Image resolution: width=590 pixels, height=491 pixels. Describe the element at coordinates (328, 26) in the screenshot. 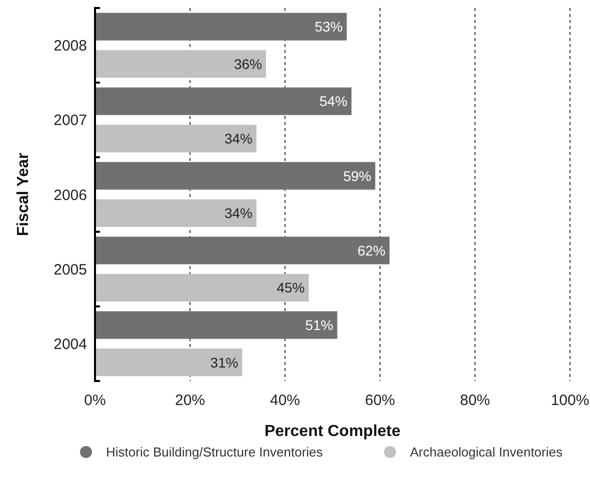

I see `data-label: 53%` at that location.